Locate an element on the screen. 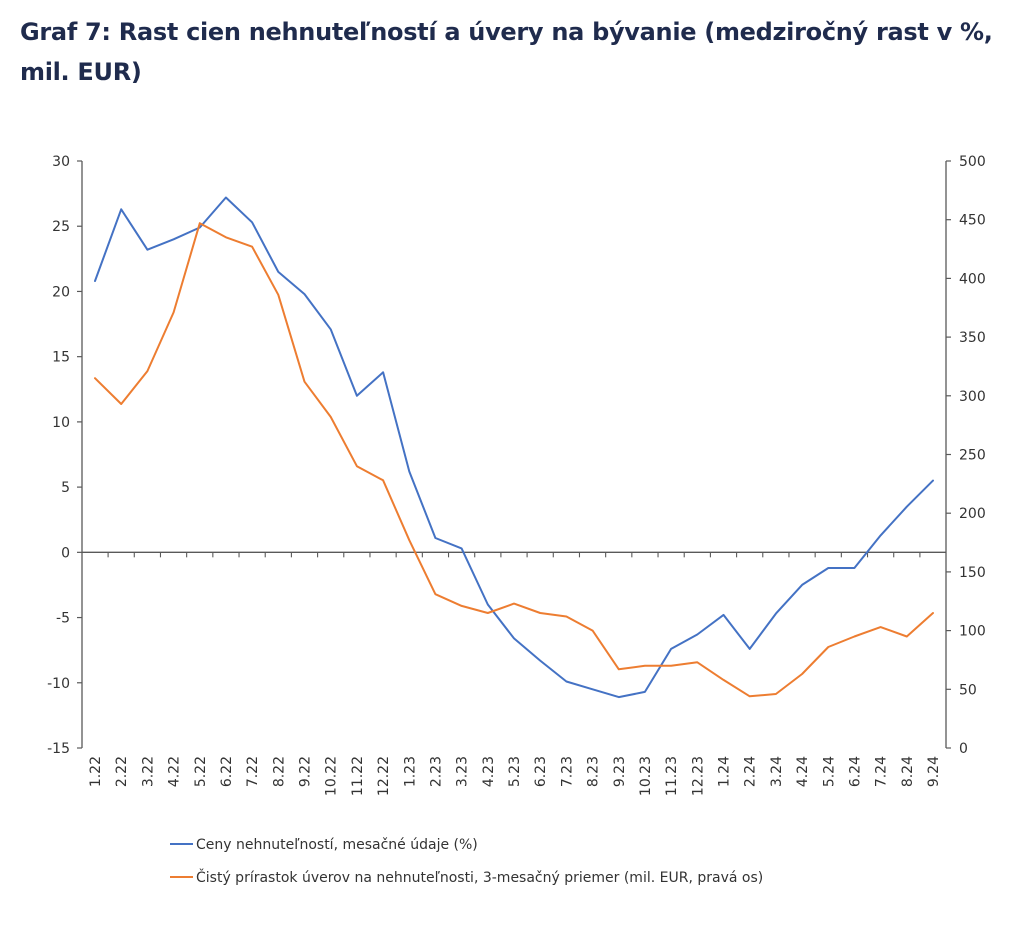 This screenshot has width=1024, height=929. left-axis-tick-label: 20 is located at coordinates (61, 292).